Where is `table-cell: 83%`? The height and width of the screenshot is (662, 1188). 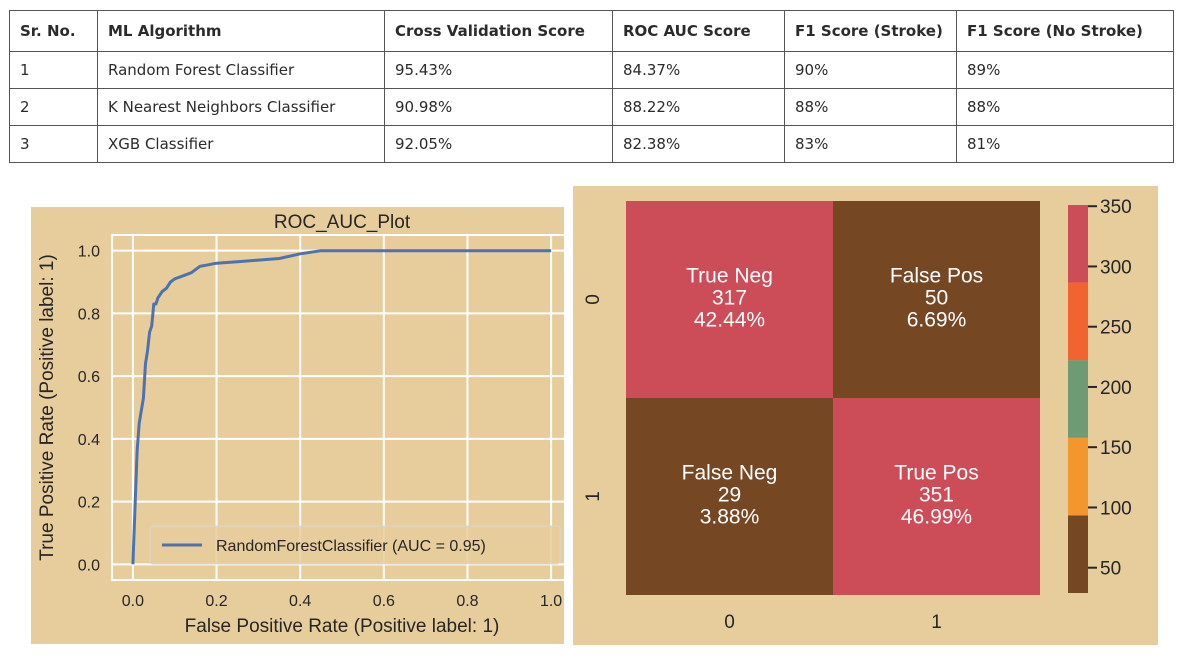 table-cell: 83% is located at coordinates (870, 144).